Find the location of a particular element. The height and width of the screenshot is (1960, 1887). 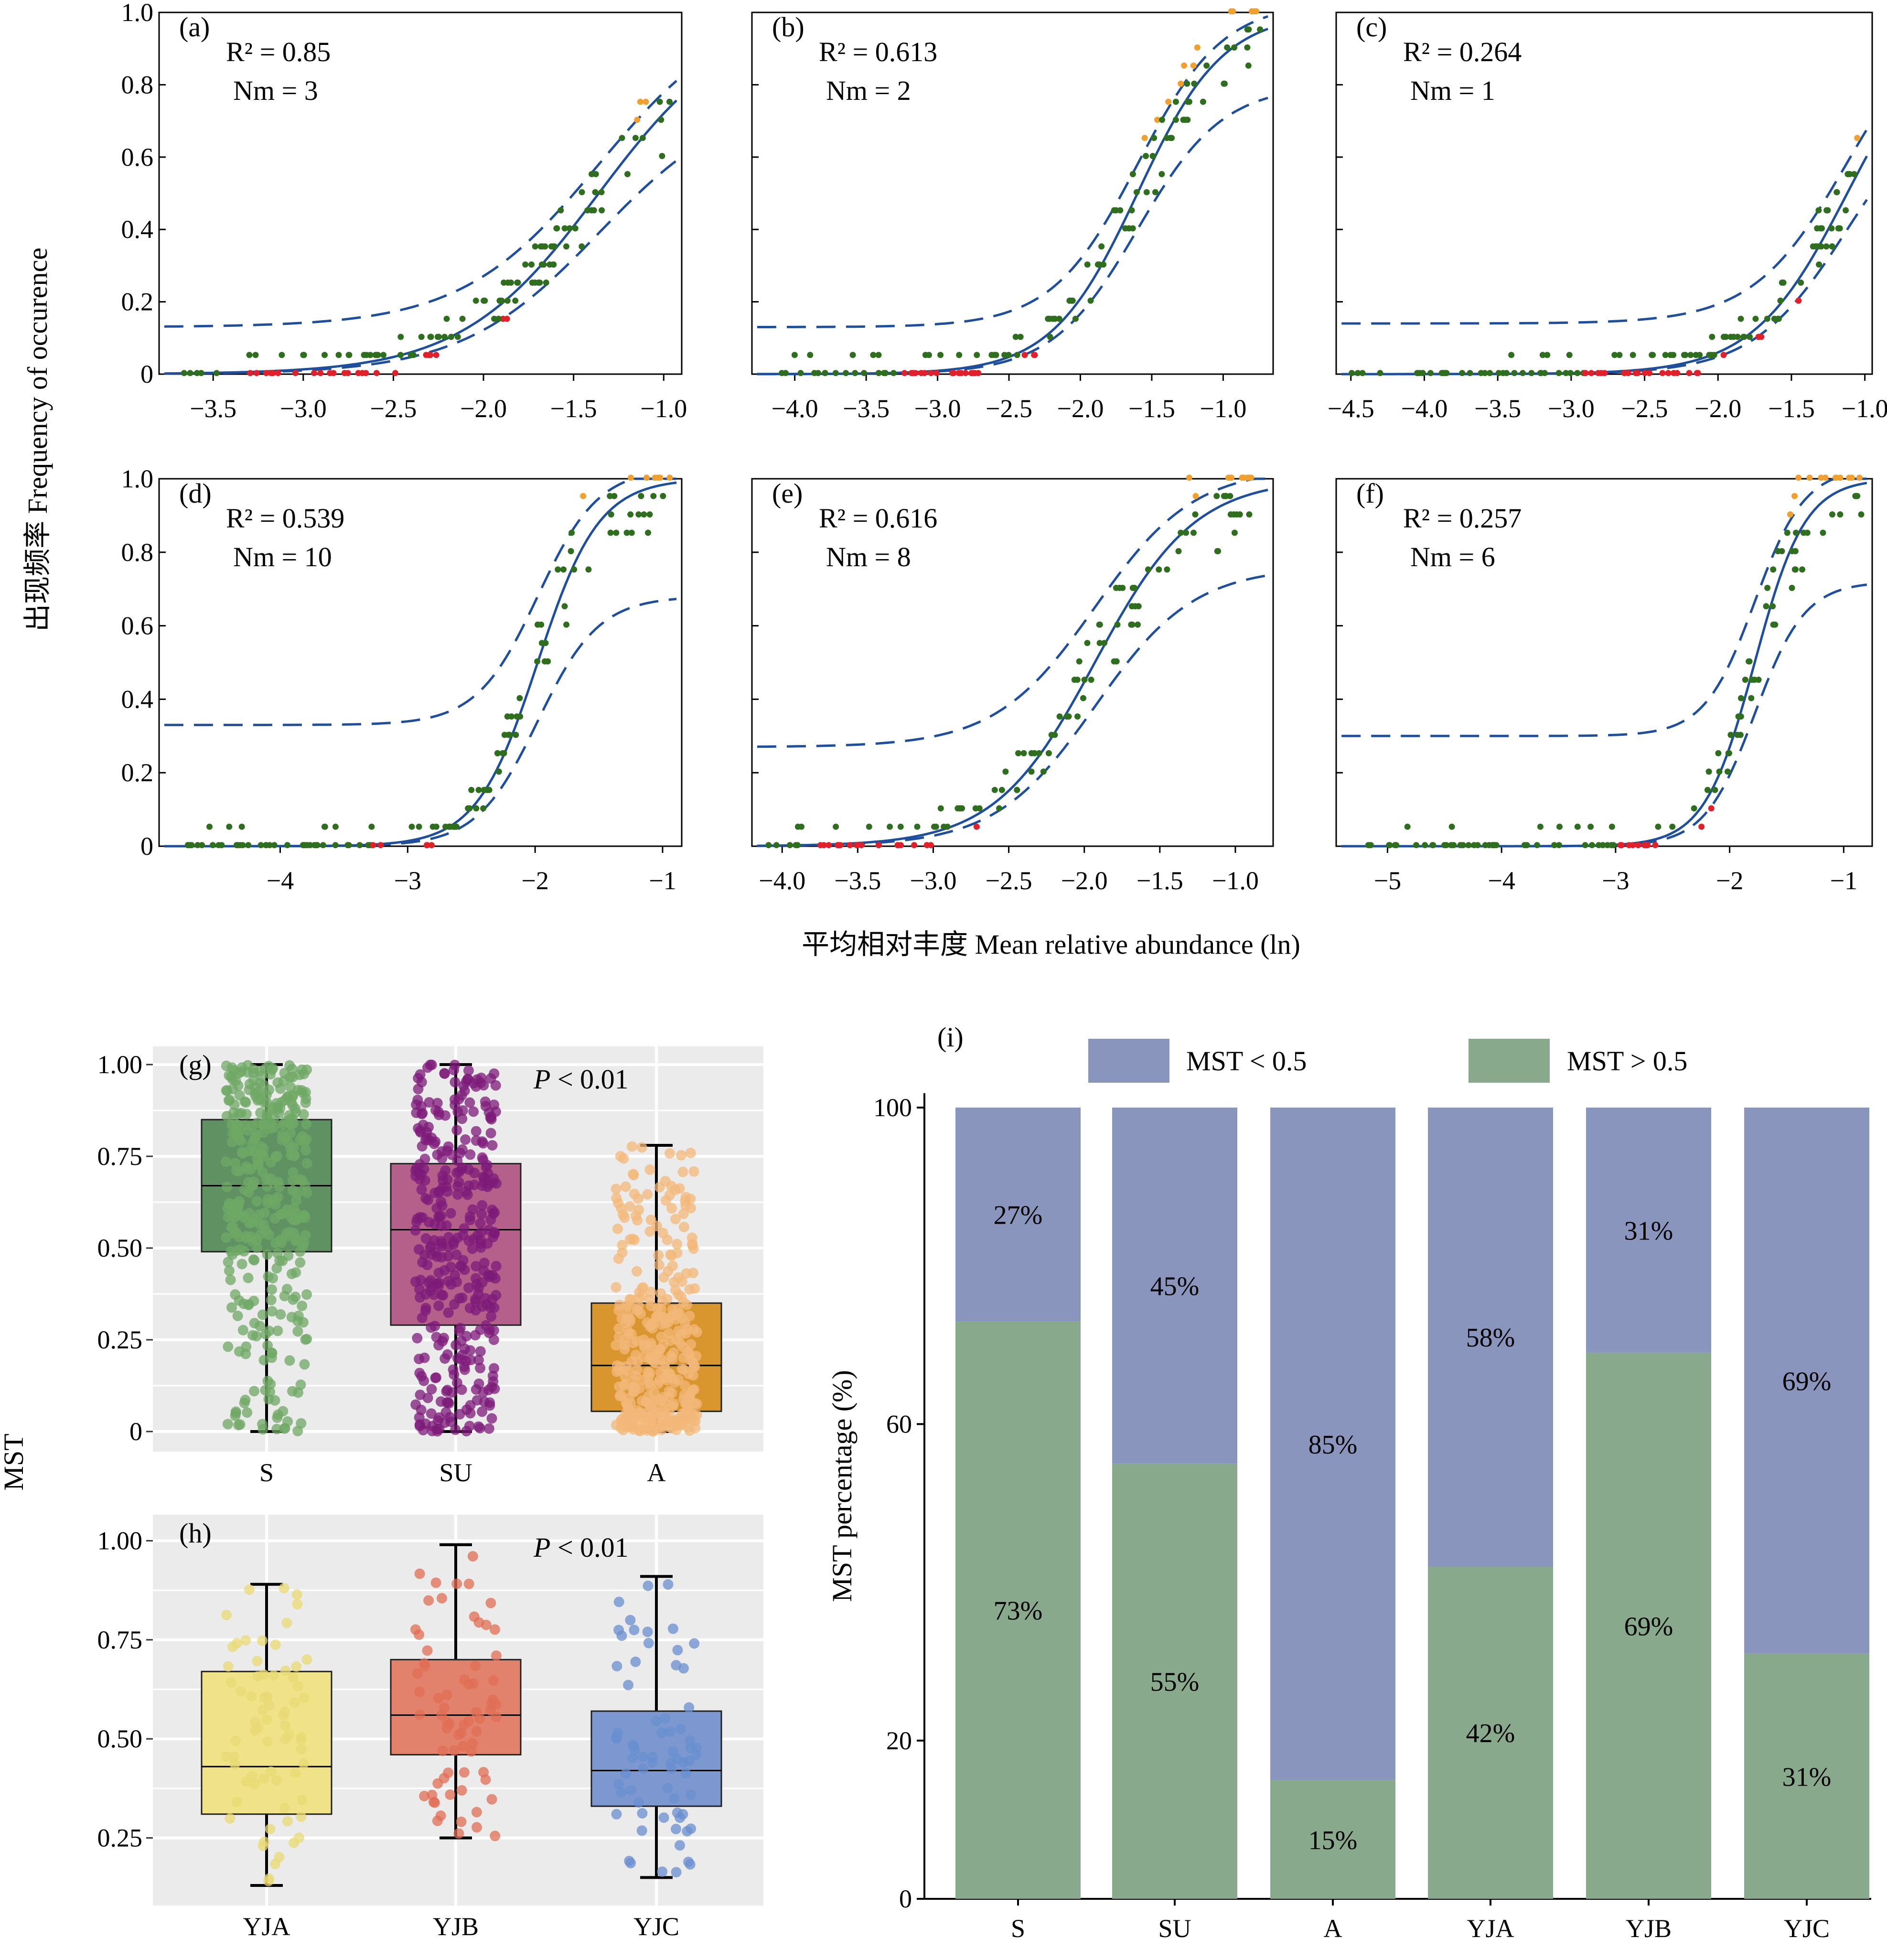

bar-A: 15% 85% A is located at coordinates (1333, 1525).